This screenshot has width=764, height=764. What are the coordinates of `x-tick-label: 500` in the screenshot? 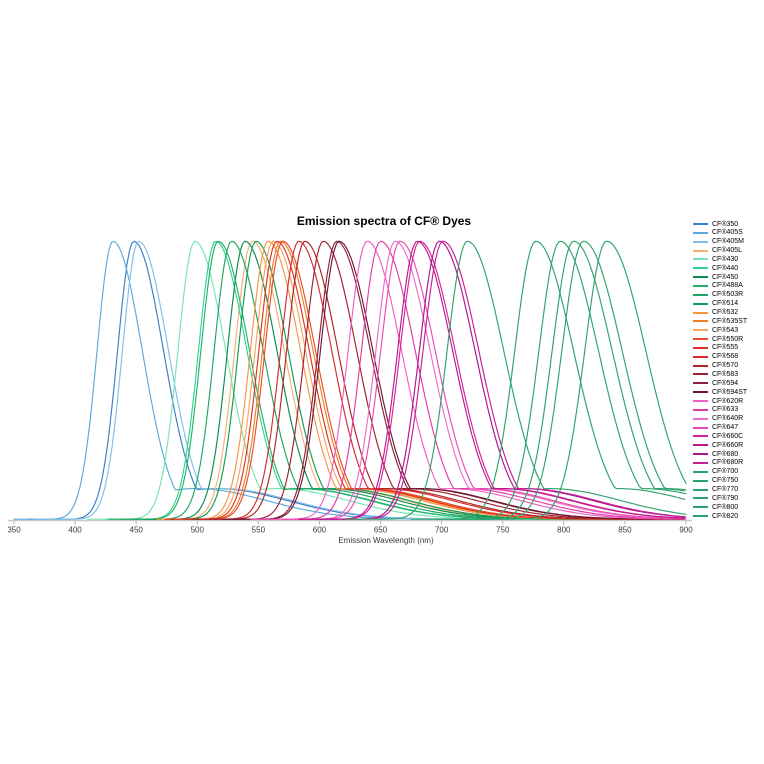 It's located at (198, 530).